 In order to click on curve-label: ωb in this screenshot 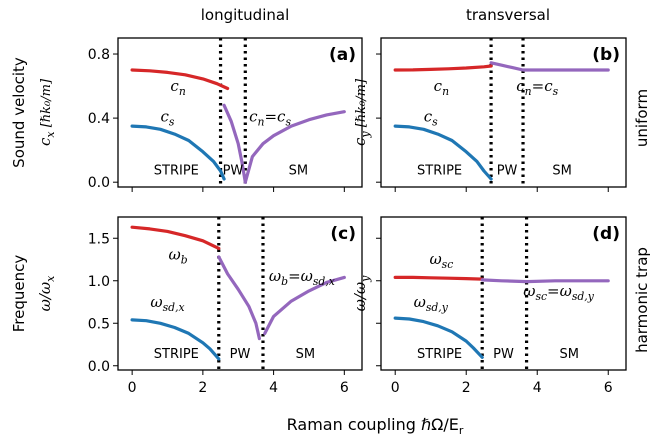, I will do `click(178, 256)`.